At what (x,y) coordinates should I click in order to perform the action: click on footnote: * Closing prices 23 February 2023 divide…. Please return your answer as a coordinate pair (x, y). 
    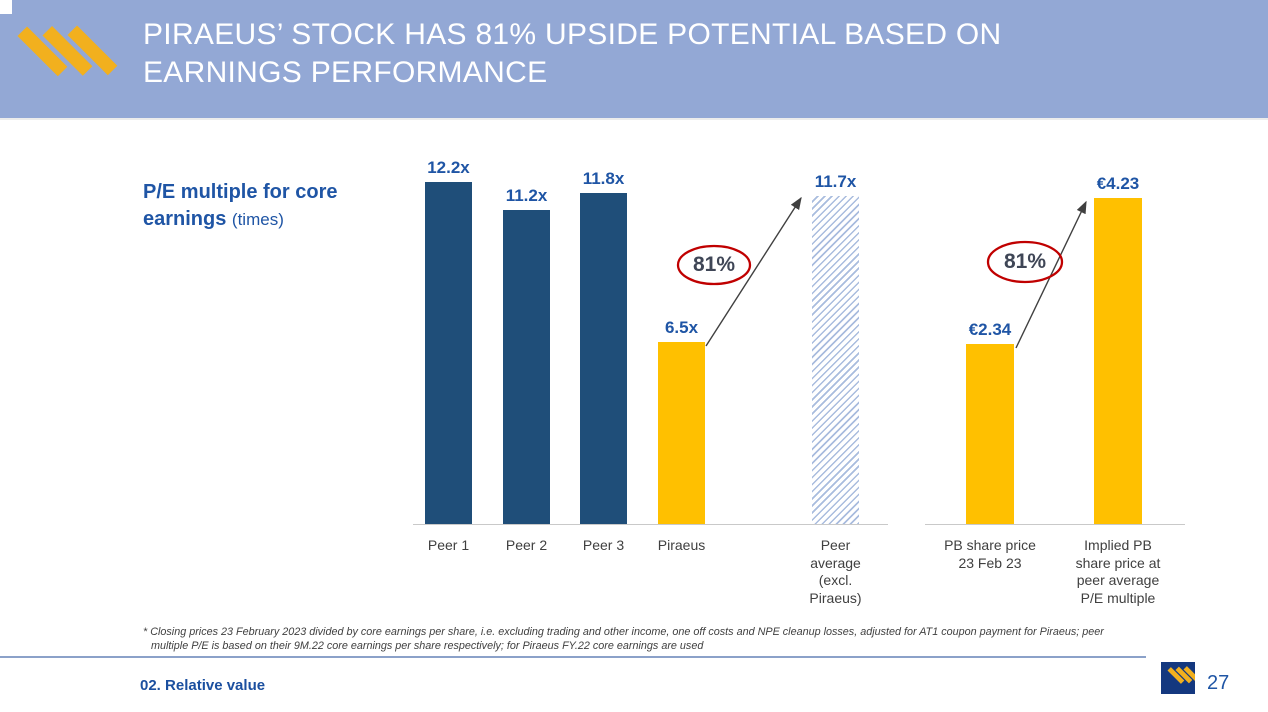
    Looking at the image, I should click on (623, 639).